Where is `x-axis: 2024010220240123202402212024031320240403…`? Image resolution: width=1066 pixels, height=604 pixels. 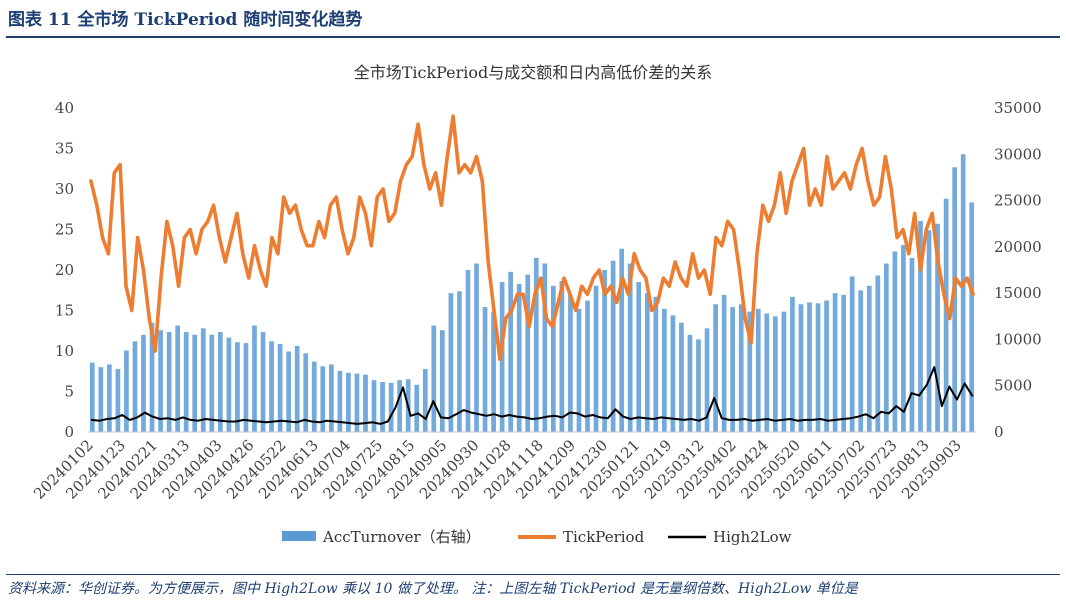 x-axis: 2024010220240123202402212024031320240403… is located at coordinates (497, 469).